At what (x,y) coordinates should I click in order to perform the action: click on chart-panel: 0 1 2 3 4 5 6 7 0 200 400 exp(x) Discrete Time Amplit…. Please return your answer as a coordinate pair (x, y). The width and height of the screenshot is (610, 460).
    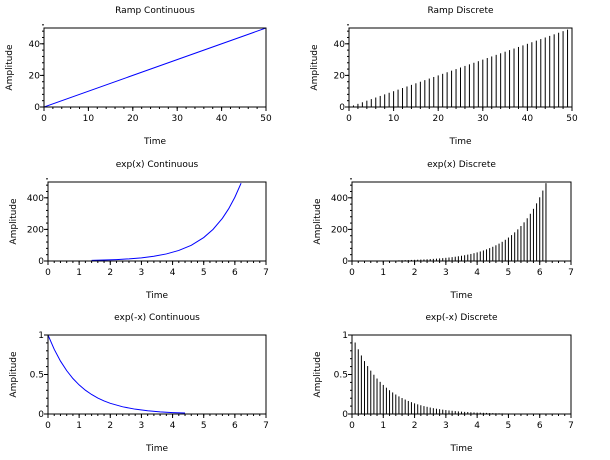
    Looking at the image, I should click on (443, 230).